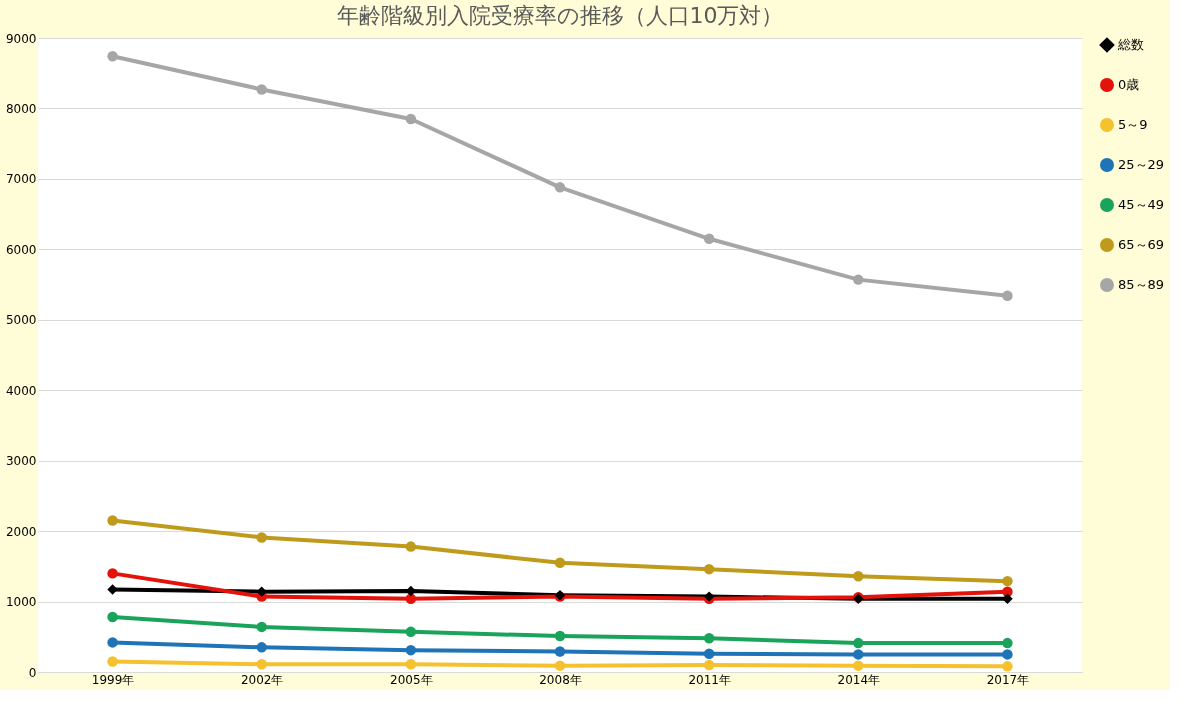  What do you see at coordinates (21, 461) in the screenshot?
I see `y-tick-label: 3000` at bounding box center [21, 461].